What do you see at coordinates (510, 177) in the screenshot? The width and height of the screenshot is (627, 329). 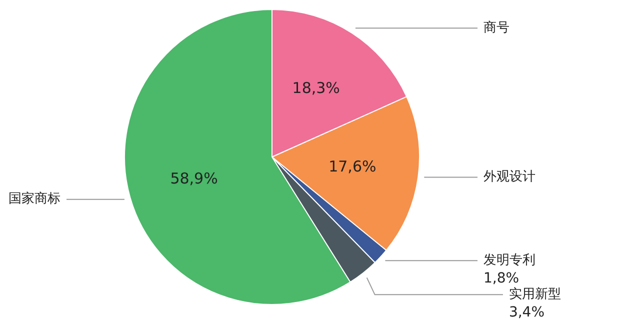 I see `slice-label: 外观设计` at bounding box center [510, 177].